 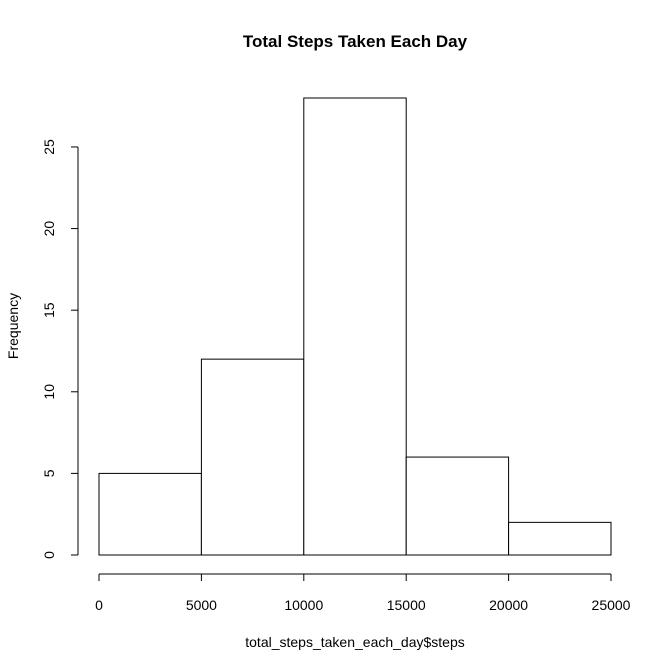 What do you see at coordinates (355, 41) in the screenshot?
I see `chart-title: Total Steps Taken Each Day` at bounding box center [355, 41].